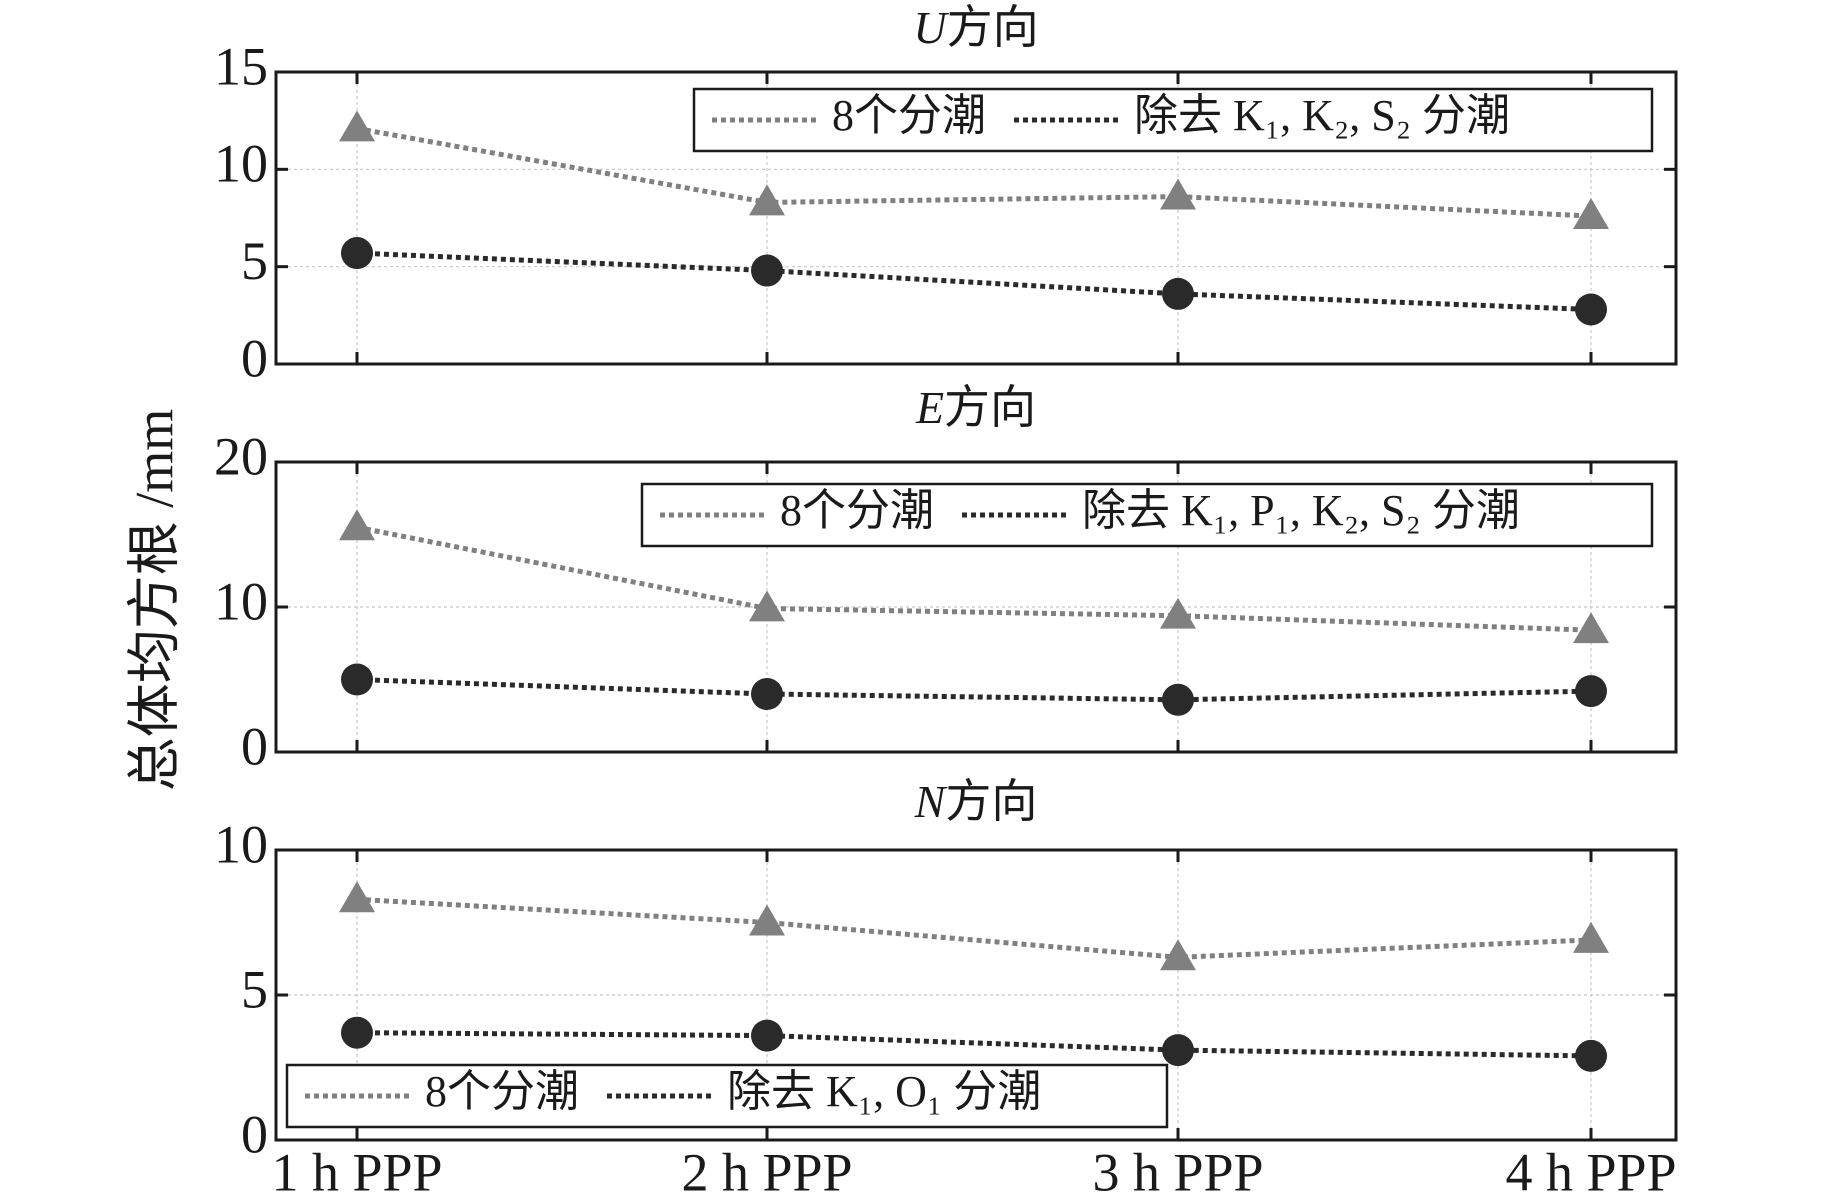 Image resolution: width=1843 pixels, height=1195 pixels. I want to click on x-tick-label: 2 h PPP, so click(766, 1168).